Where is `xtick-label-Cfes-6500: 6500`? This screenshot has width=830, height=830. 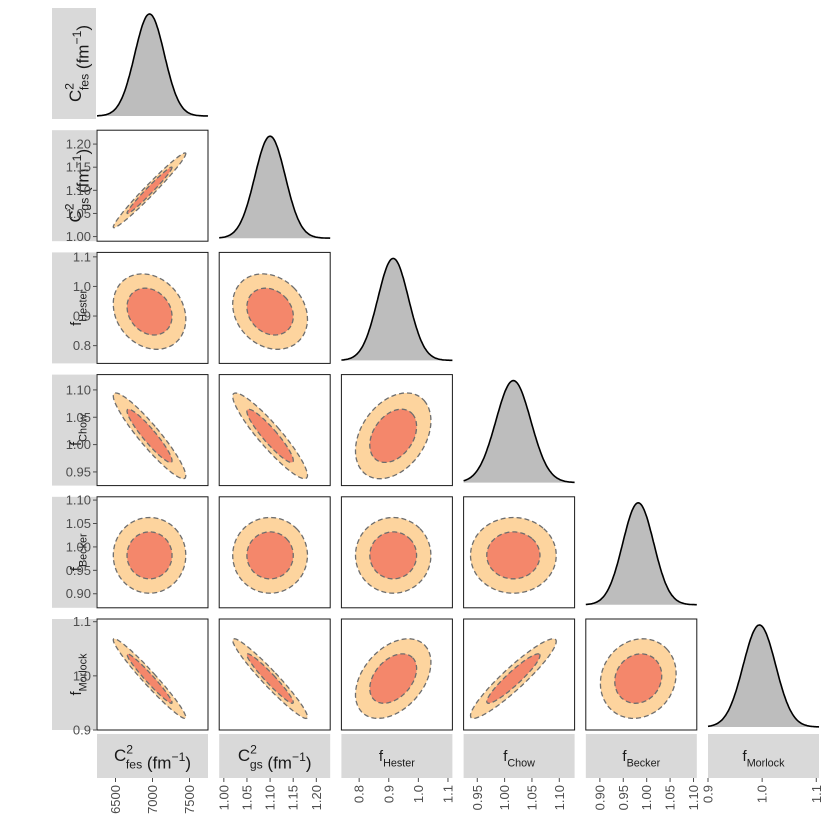
xtick-label-Cfes-6500: 6500 is located at coordinates (115, 799).